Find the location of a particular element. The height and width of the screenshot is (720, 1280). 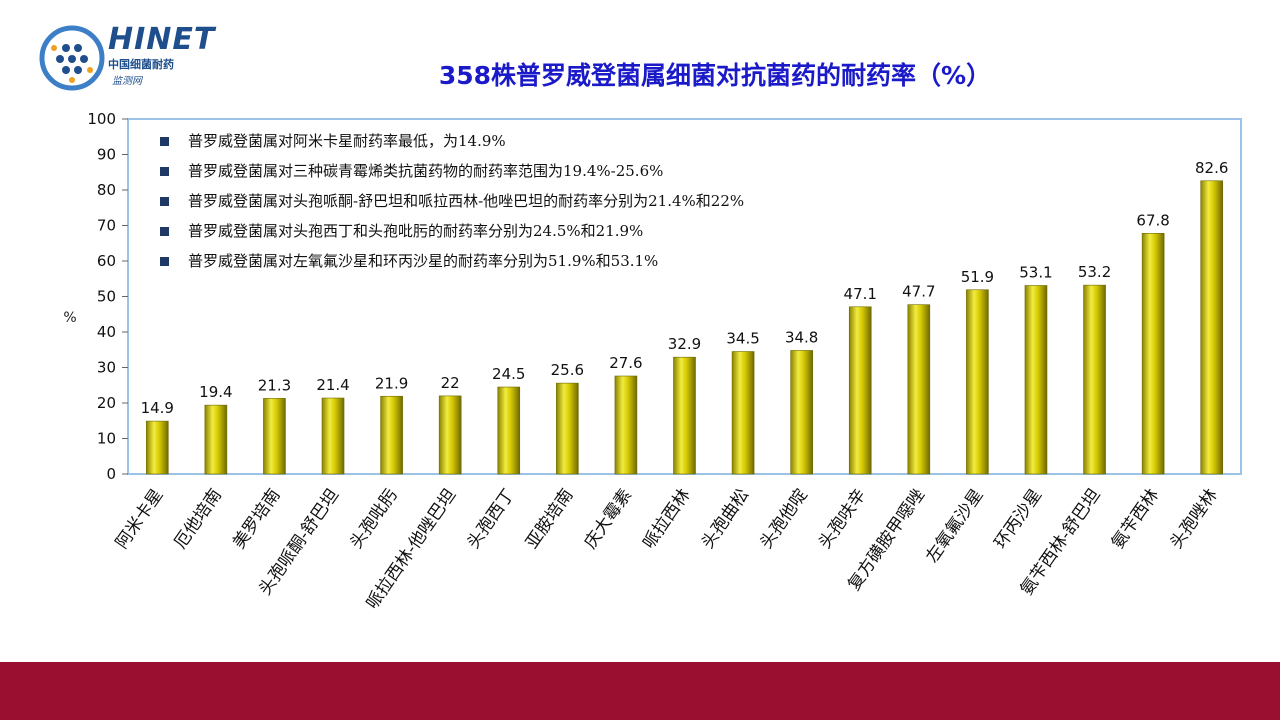

y-tick-label: 20 is located at coordinates (106, 403).